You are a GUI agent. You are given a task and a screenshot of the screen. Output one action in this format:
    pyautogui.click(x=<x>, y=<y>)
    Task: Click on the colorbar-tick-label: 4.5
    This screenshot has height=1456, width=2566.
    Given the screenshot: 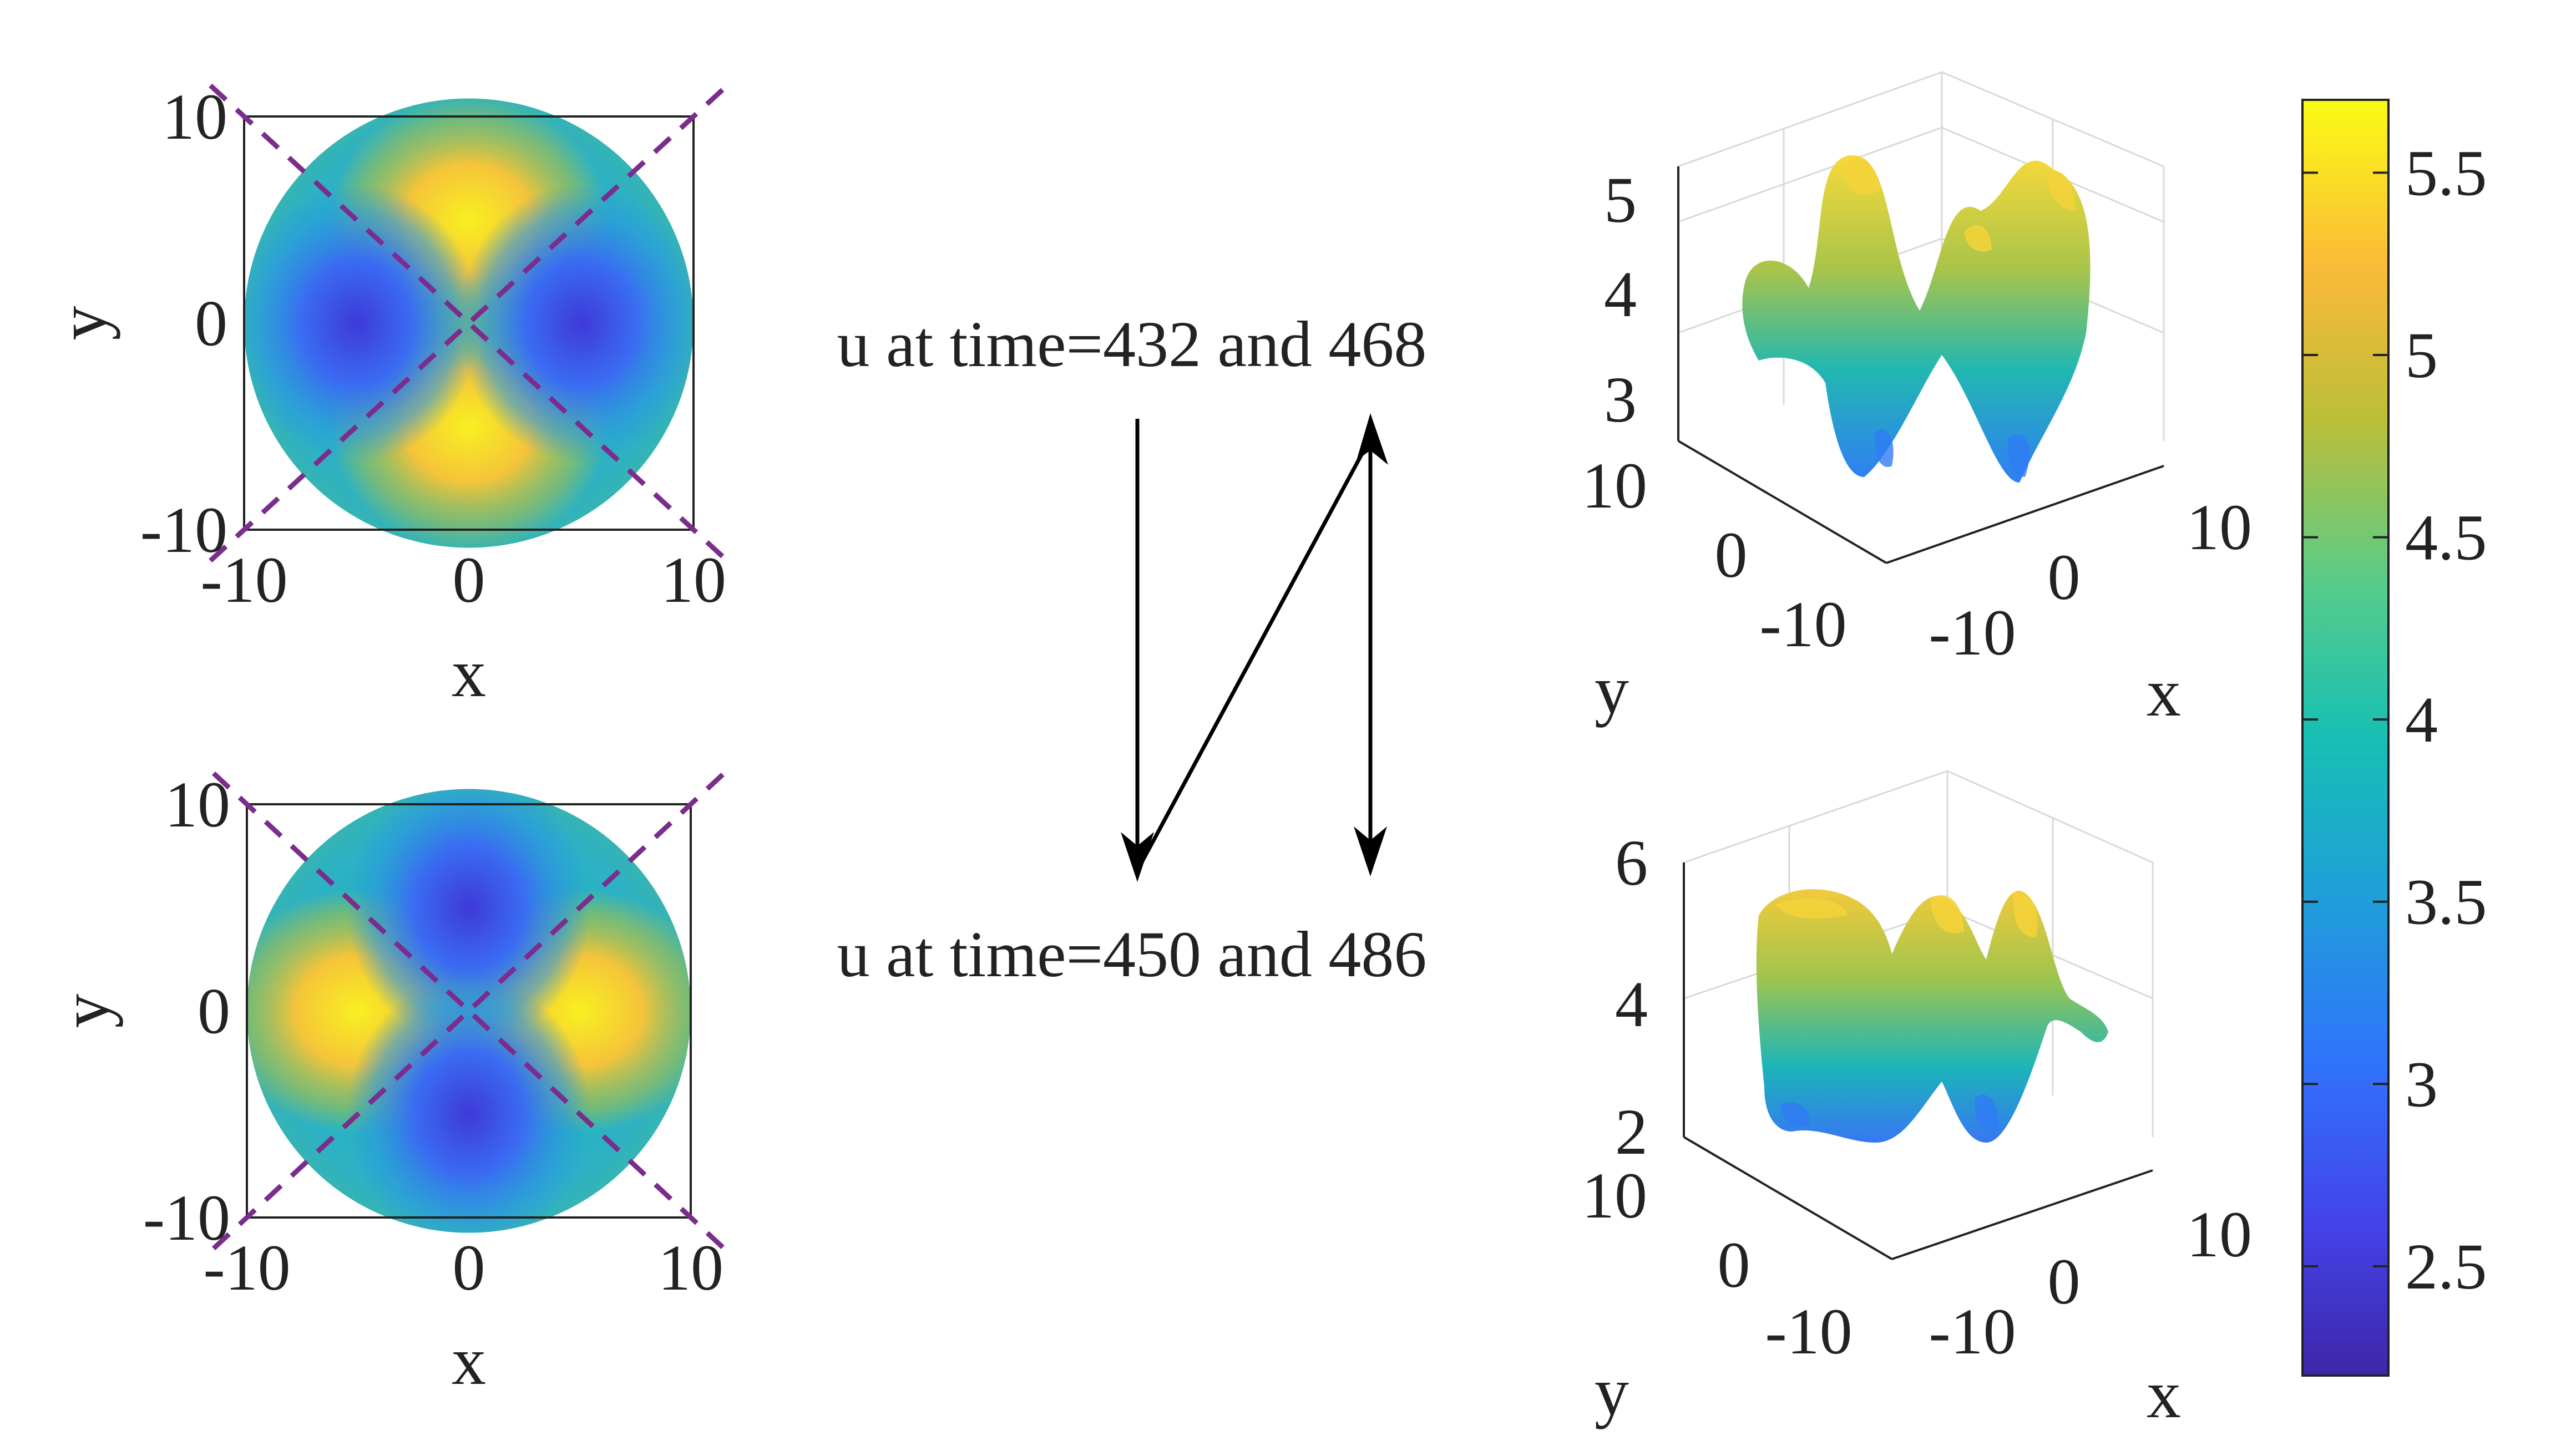 What is the action you would take?
    pyautogui.click(x=2446, y=537)
    